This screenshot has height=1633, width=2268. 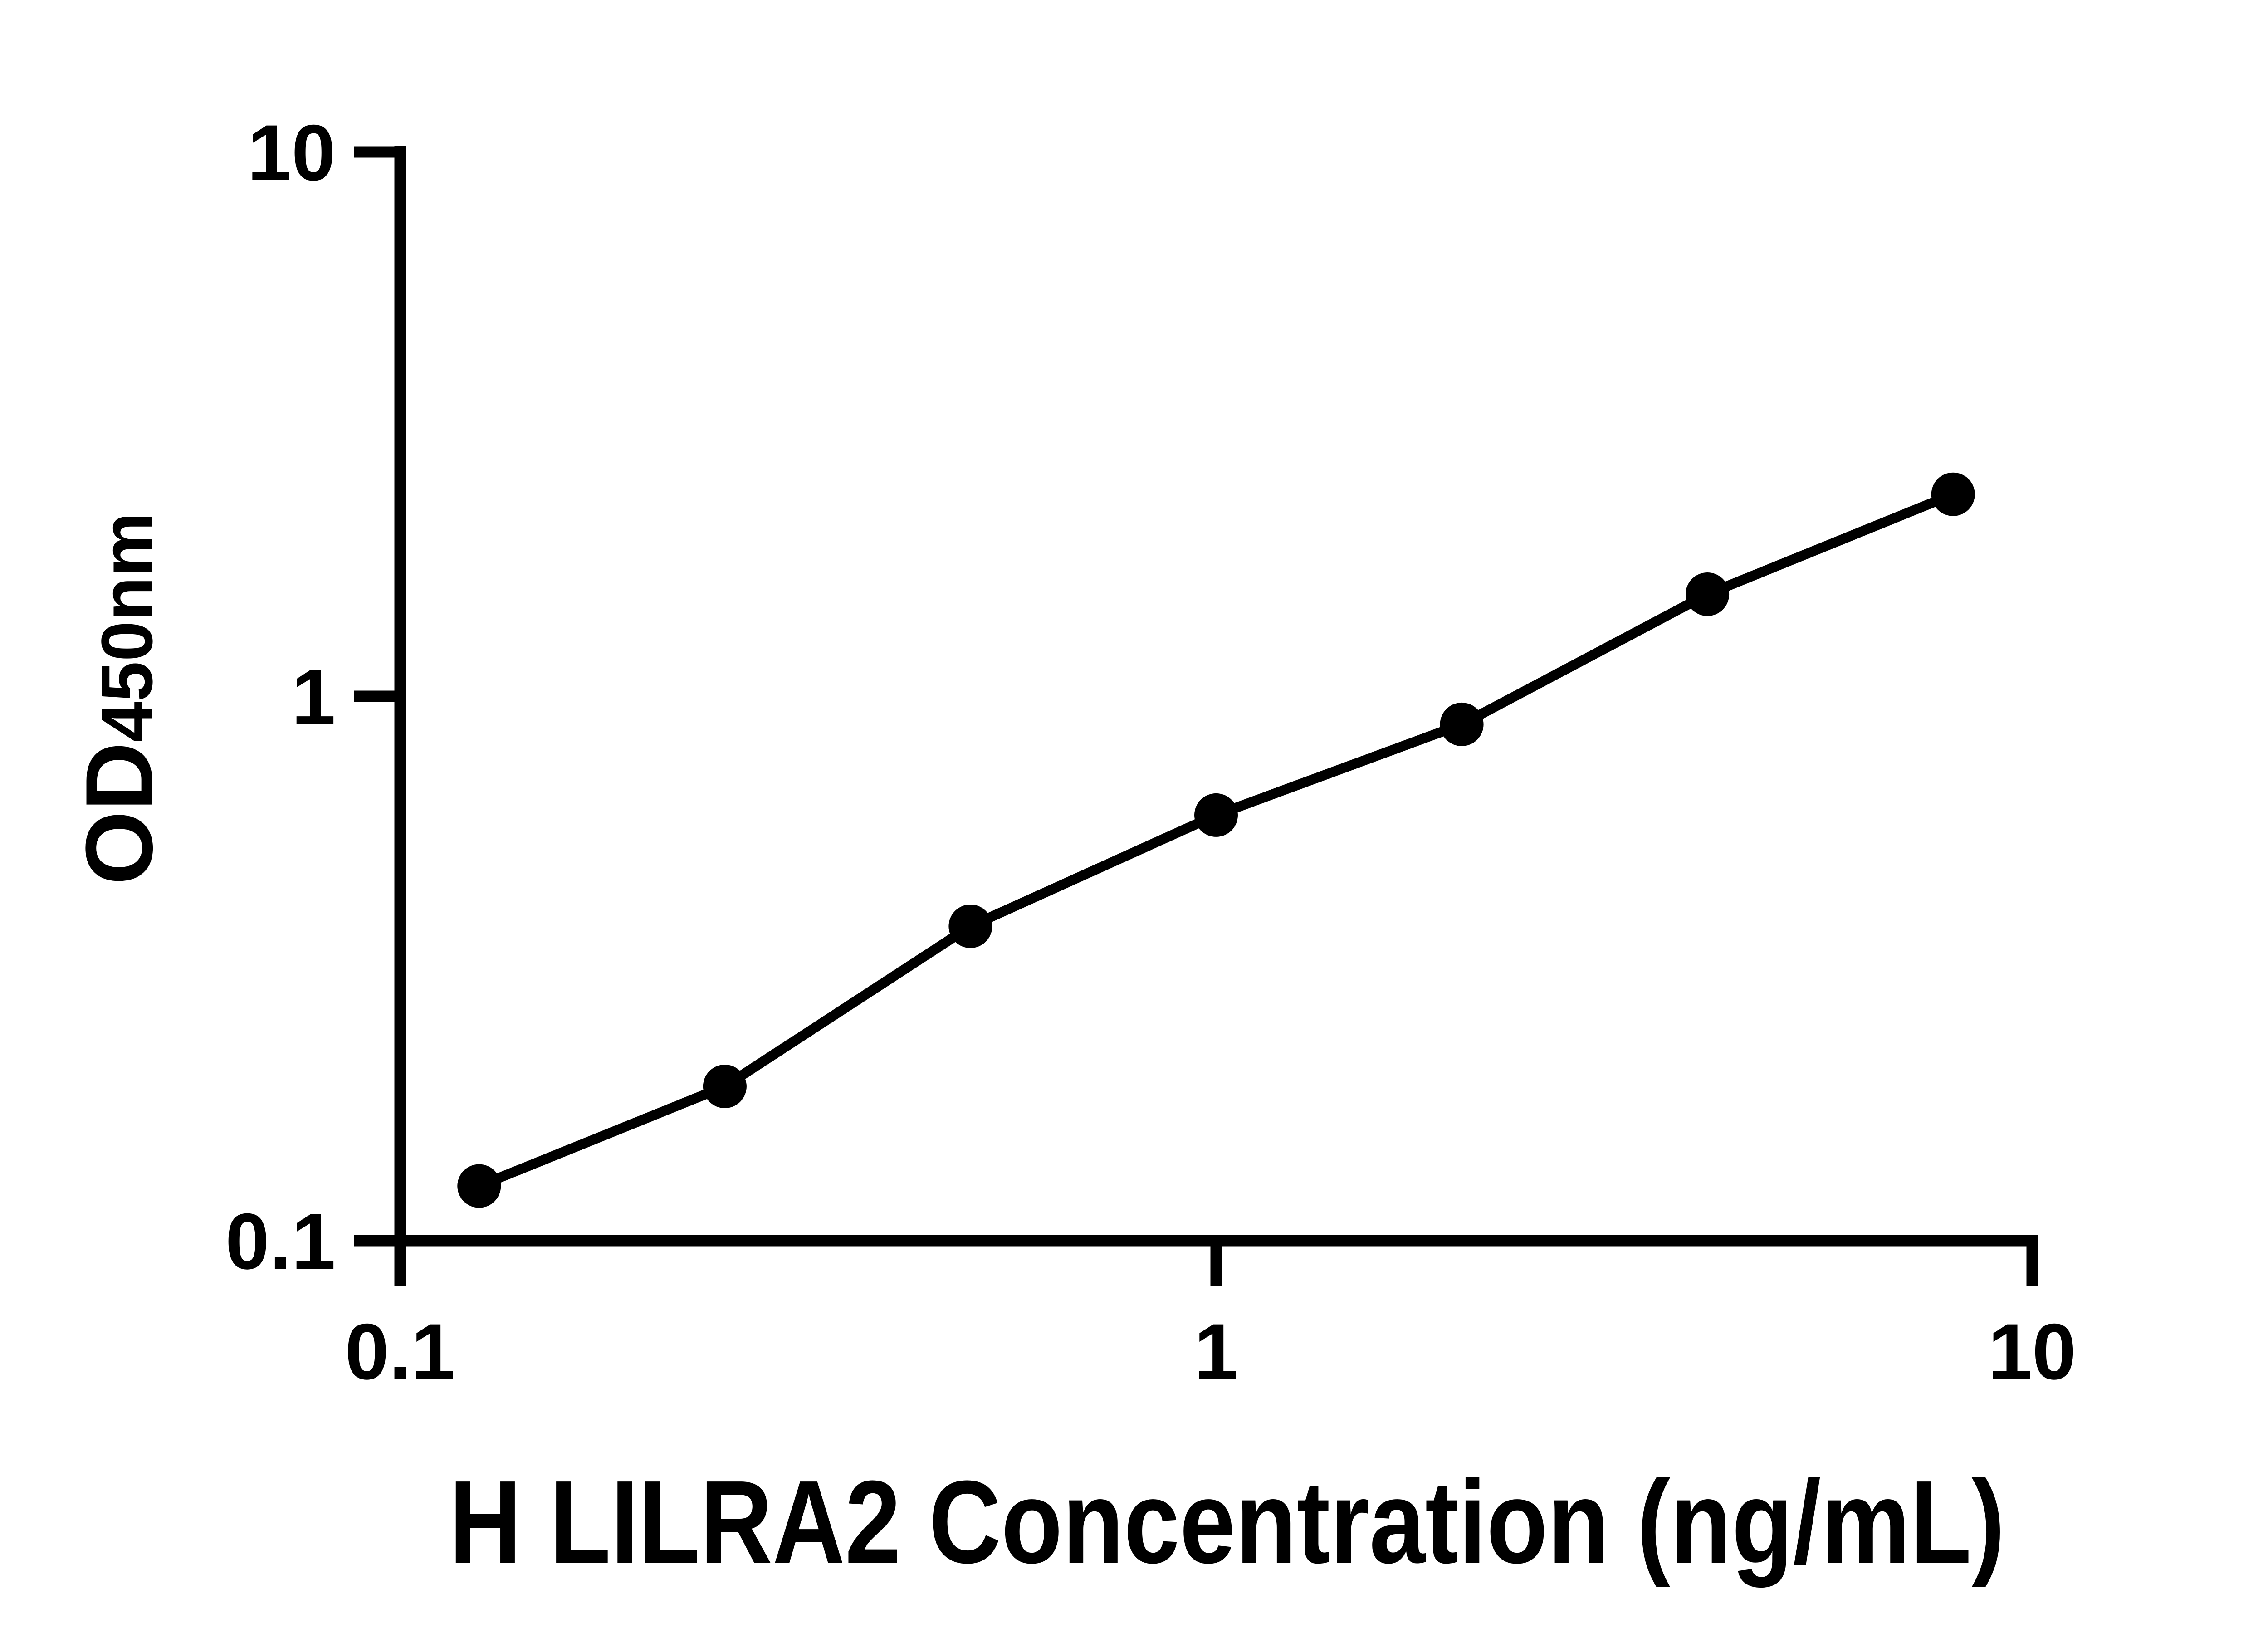 I want to click on x-axis-ticks: 0.1 1 10, so click(x=1210, y=1315).